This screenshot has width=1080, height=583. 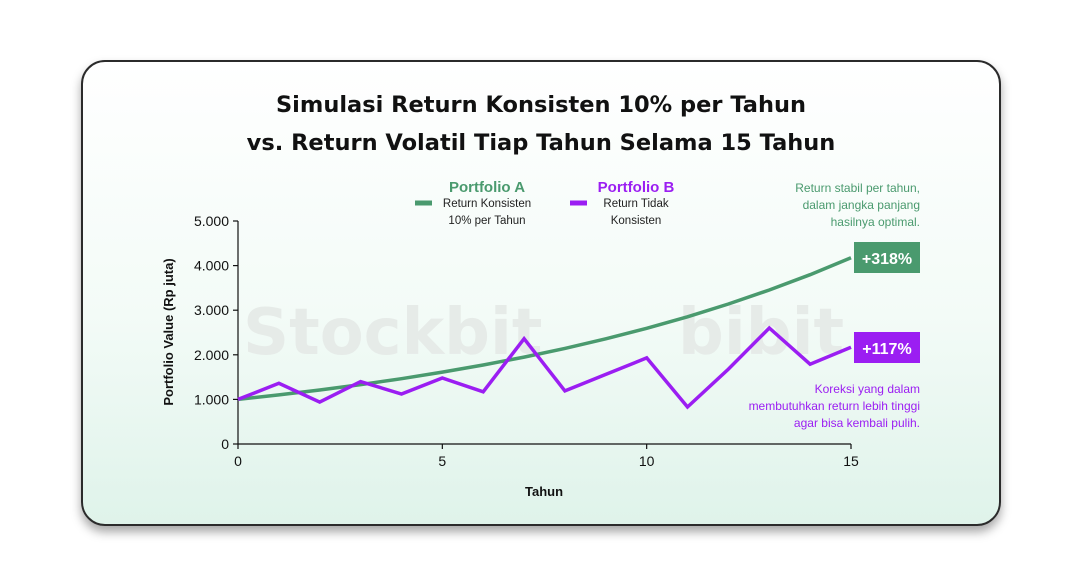 I want to click on chart-title-line1: Simulasi Return Konsisten 10% per Tahun, so click(x=541, y=105).